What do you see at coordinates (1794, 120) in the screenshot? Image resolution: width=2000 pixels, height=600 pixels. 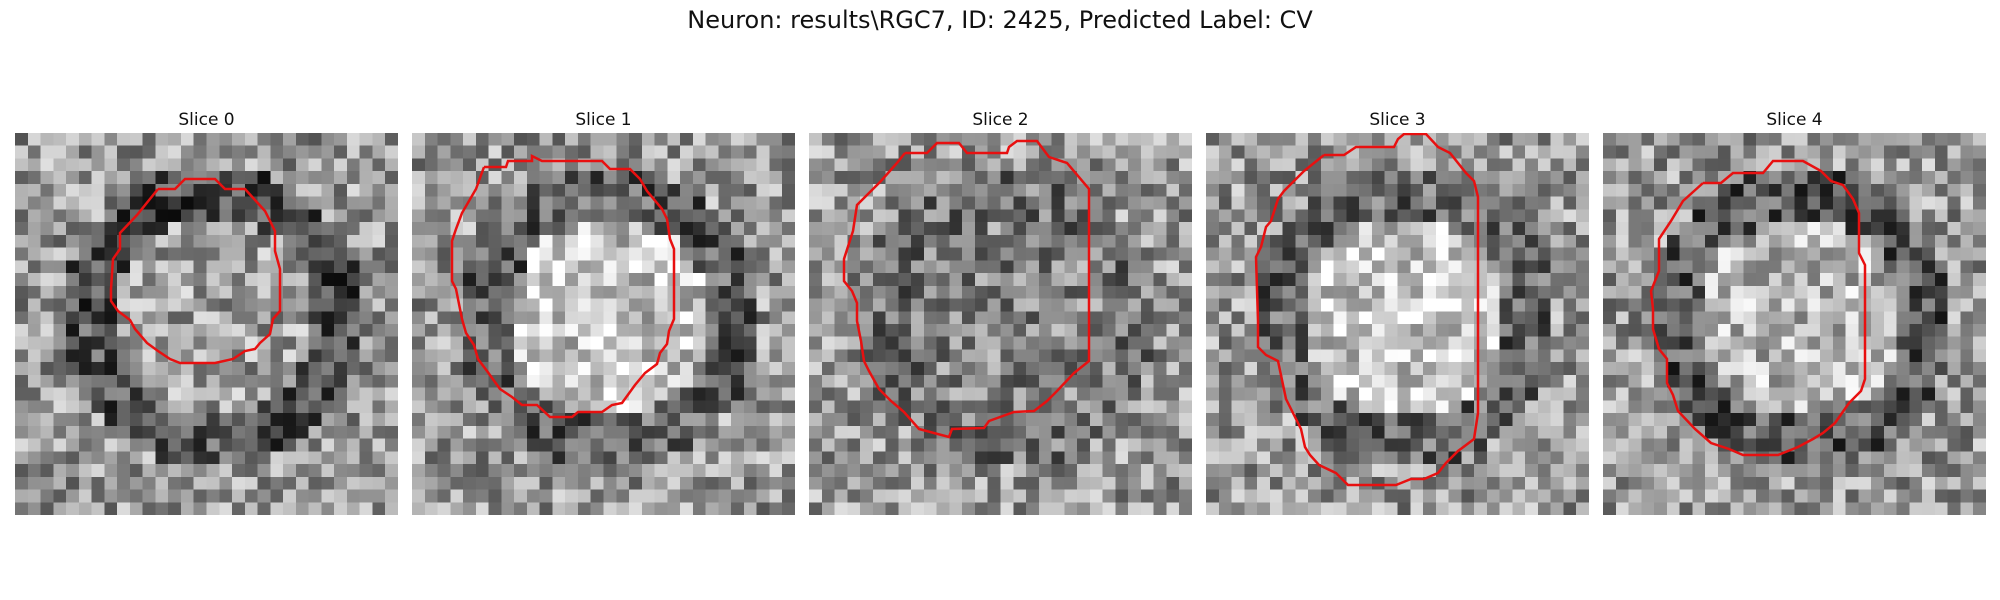 I see `slice-title: Slice 4` at bounding box center [1794, 120].